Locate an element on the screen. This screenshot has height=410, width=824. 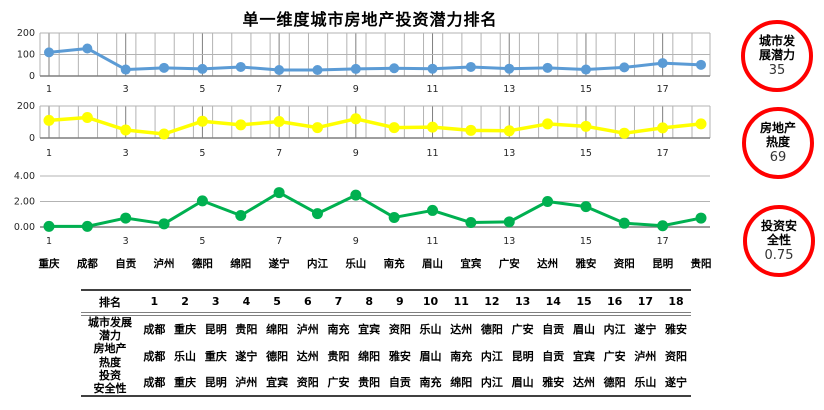
city-cell: 泸州 is located at coordinates (246, 383).